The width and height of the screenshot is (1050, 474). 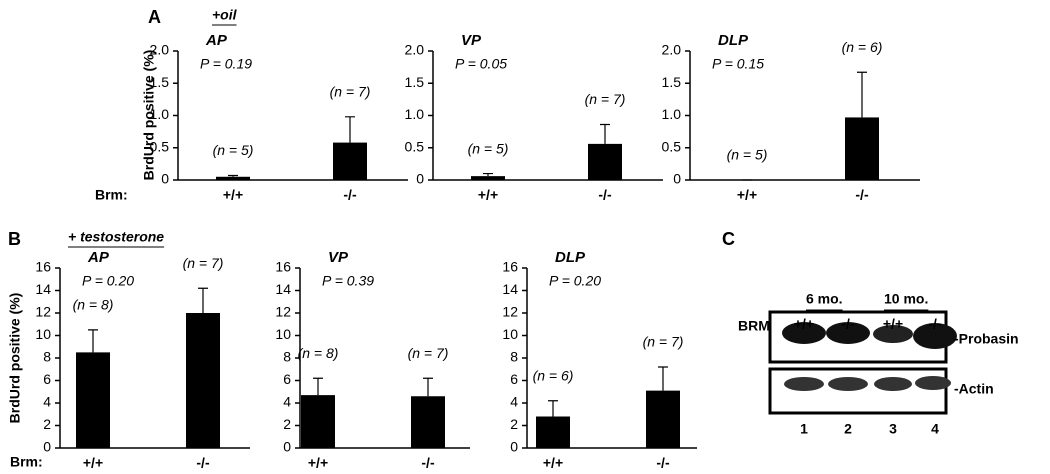 What do you see at coordinates (116, 237) in the screenshot?
I see `condition-label: + testosterone` at bounding box center [116, 237].